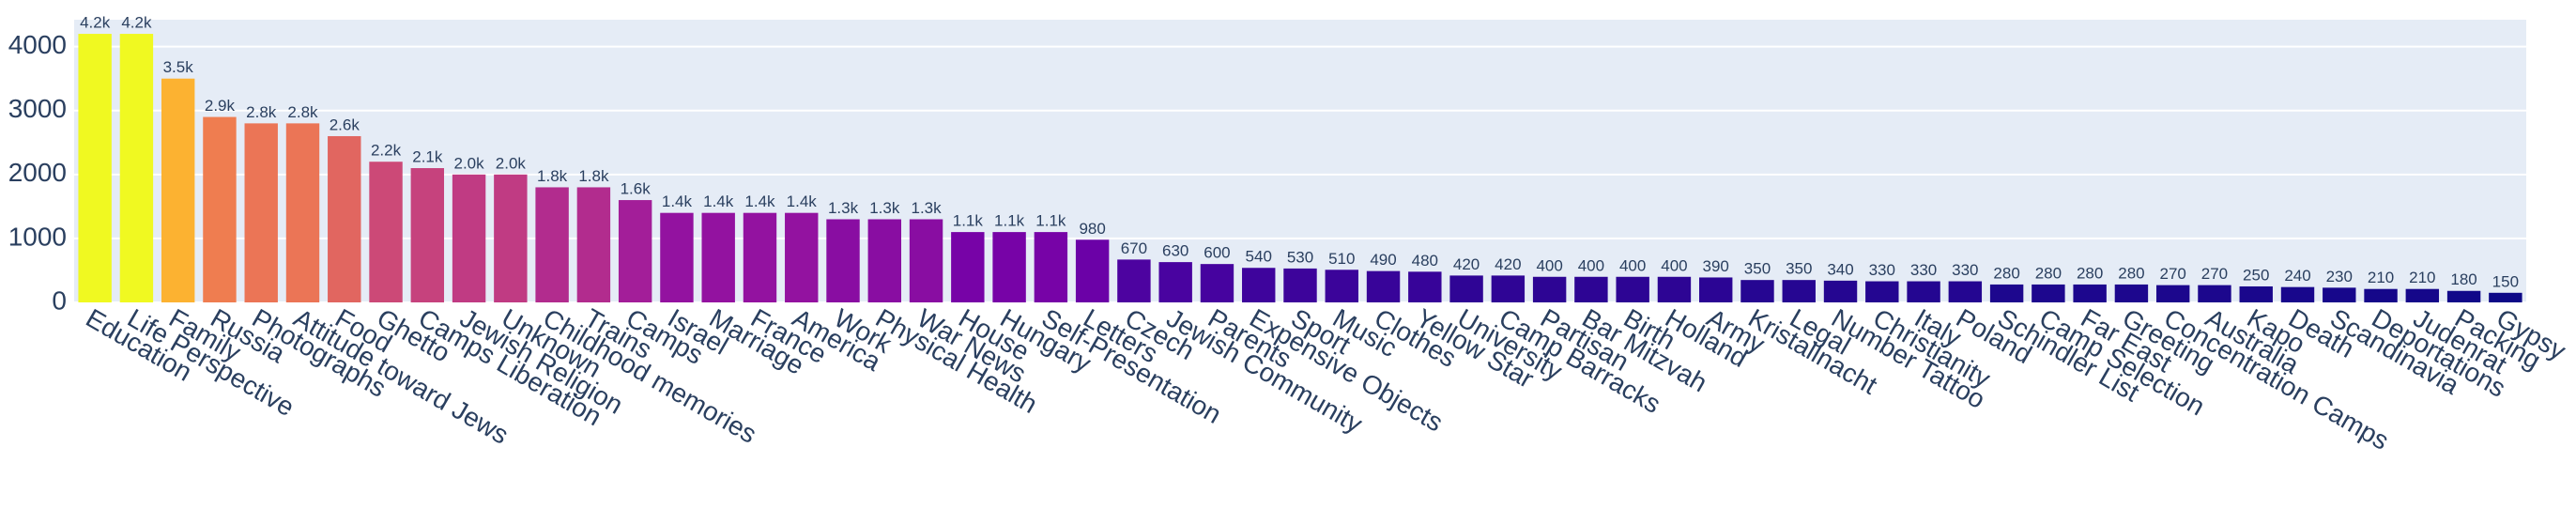 This screenshot has height=509, width=2576. What do you see at coordinates (2463, 279) in the screenshot?
I see `value-label: 180` at bounding box center [2463, 279].